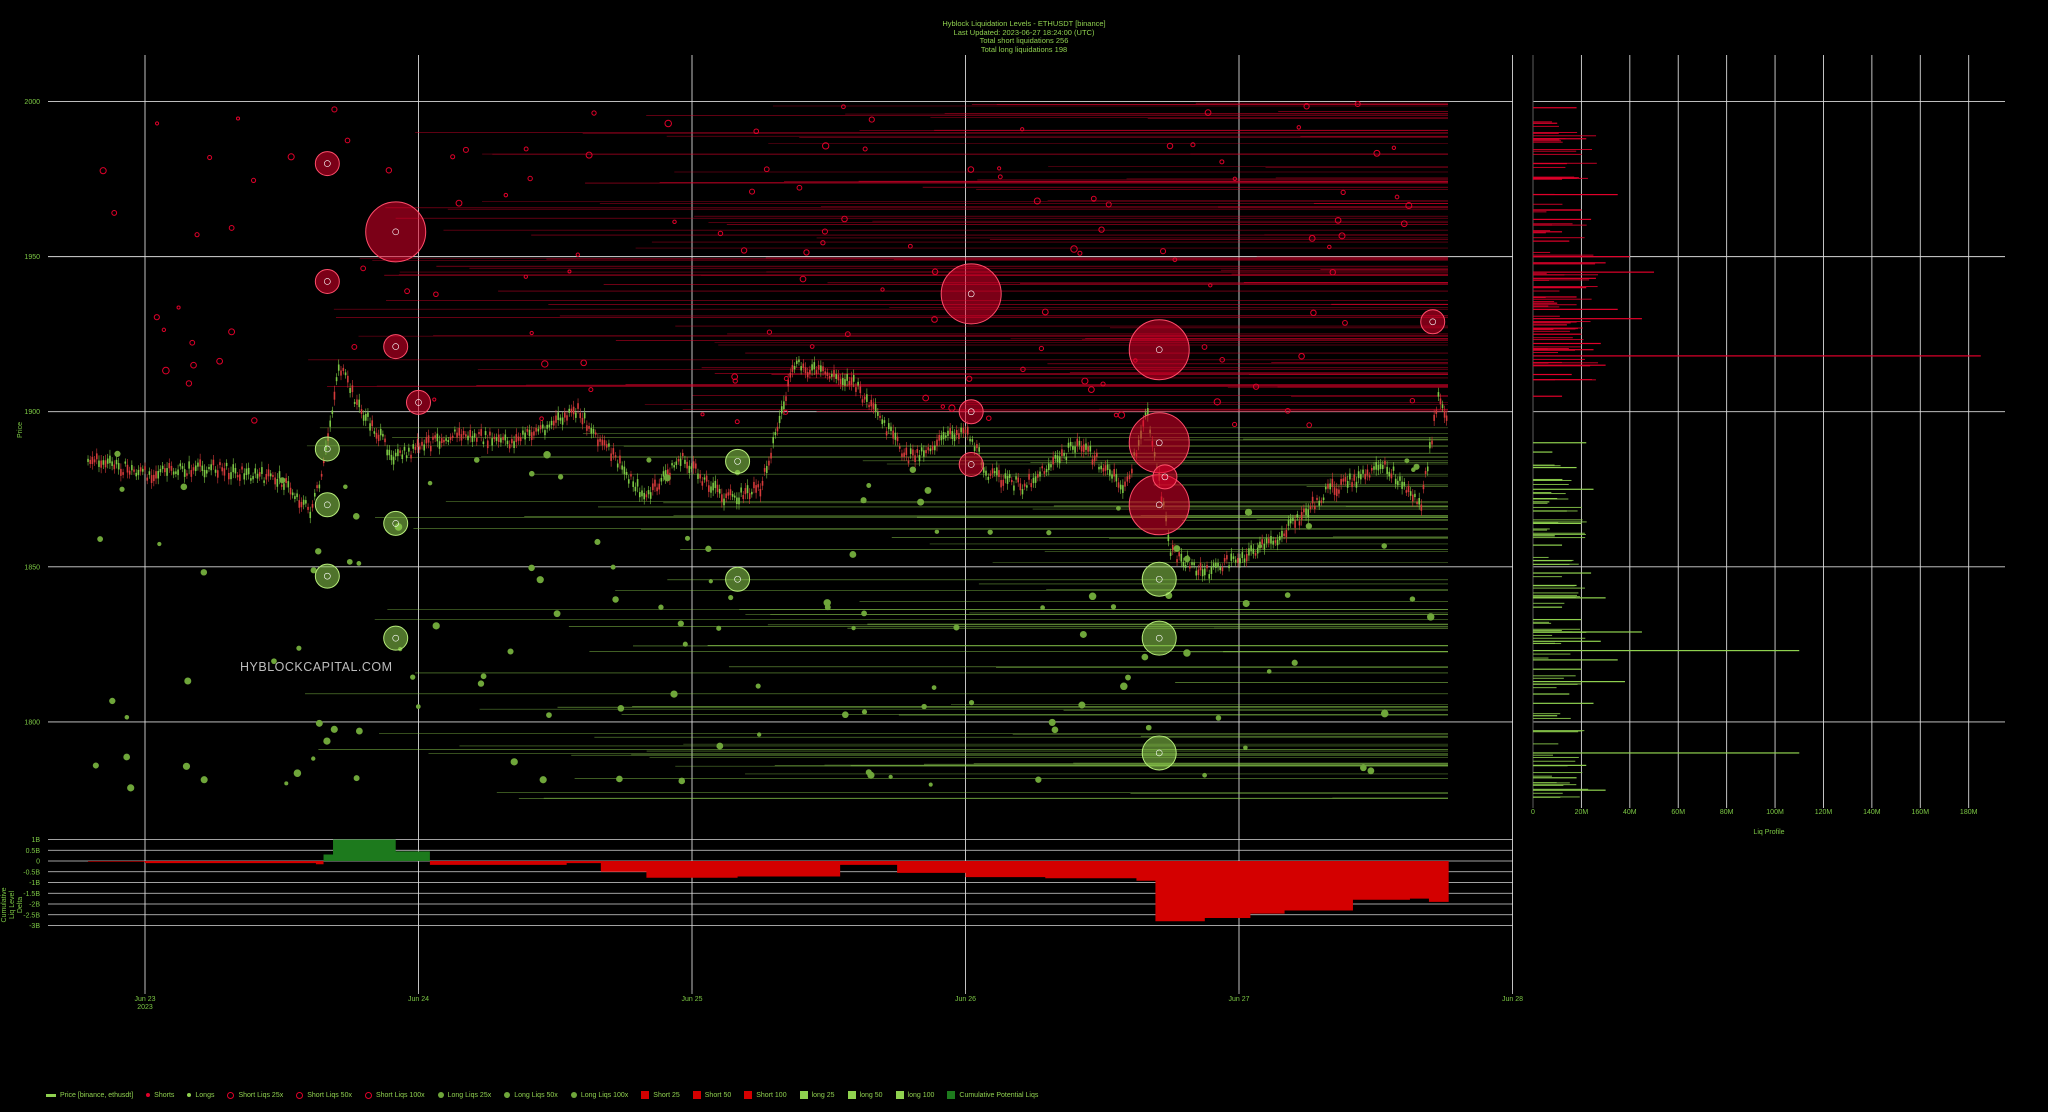  Describe the element at coordinates (200, 1095) in the screenshot. I see `legend-item: Longs` at that location.